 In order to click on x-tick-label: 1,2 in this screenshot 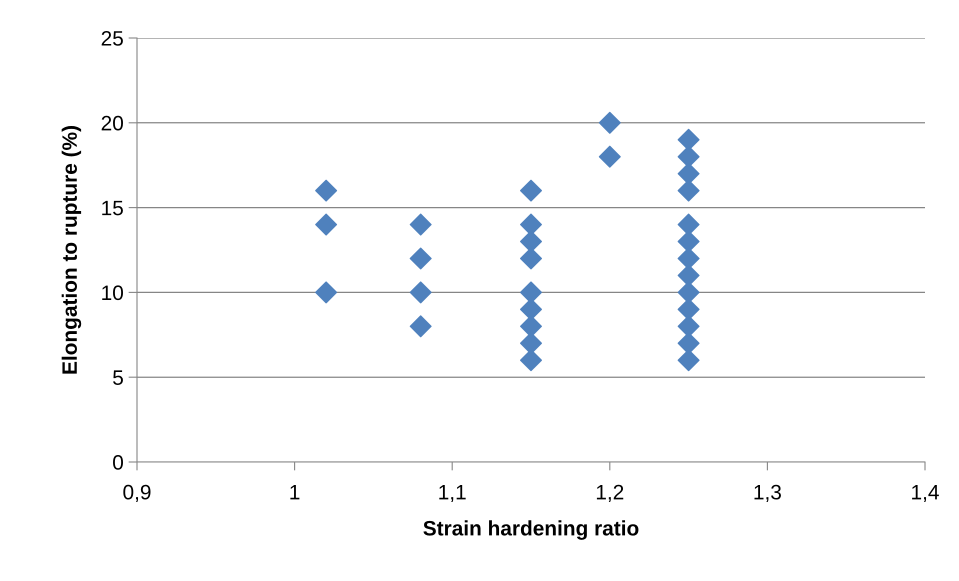, I will do `click(610, 493)`.